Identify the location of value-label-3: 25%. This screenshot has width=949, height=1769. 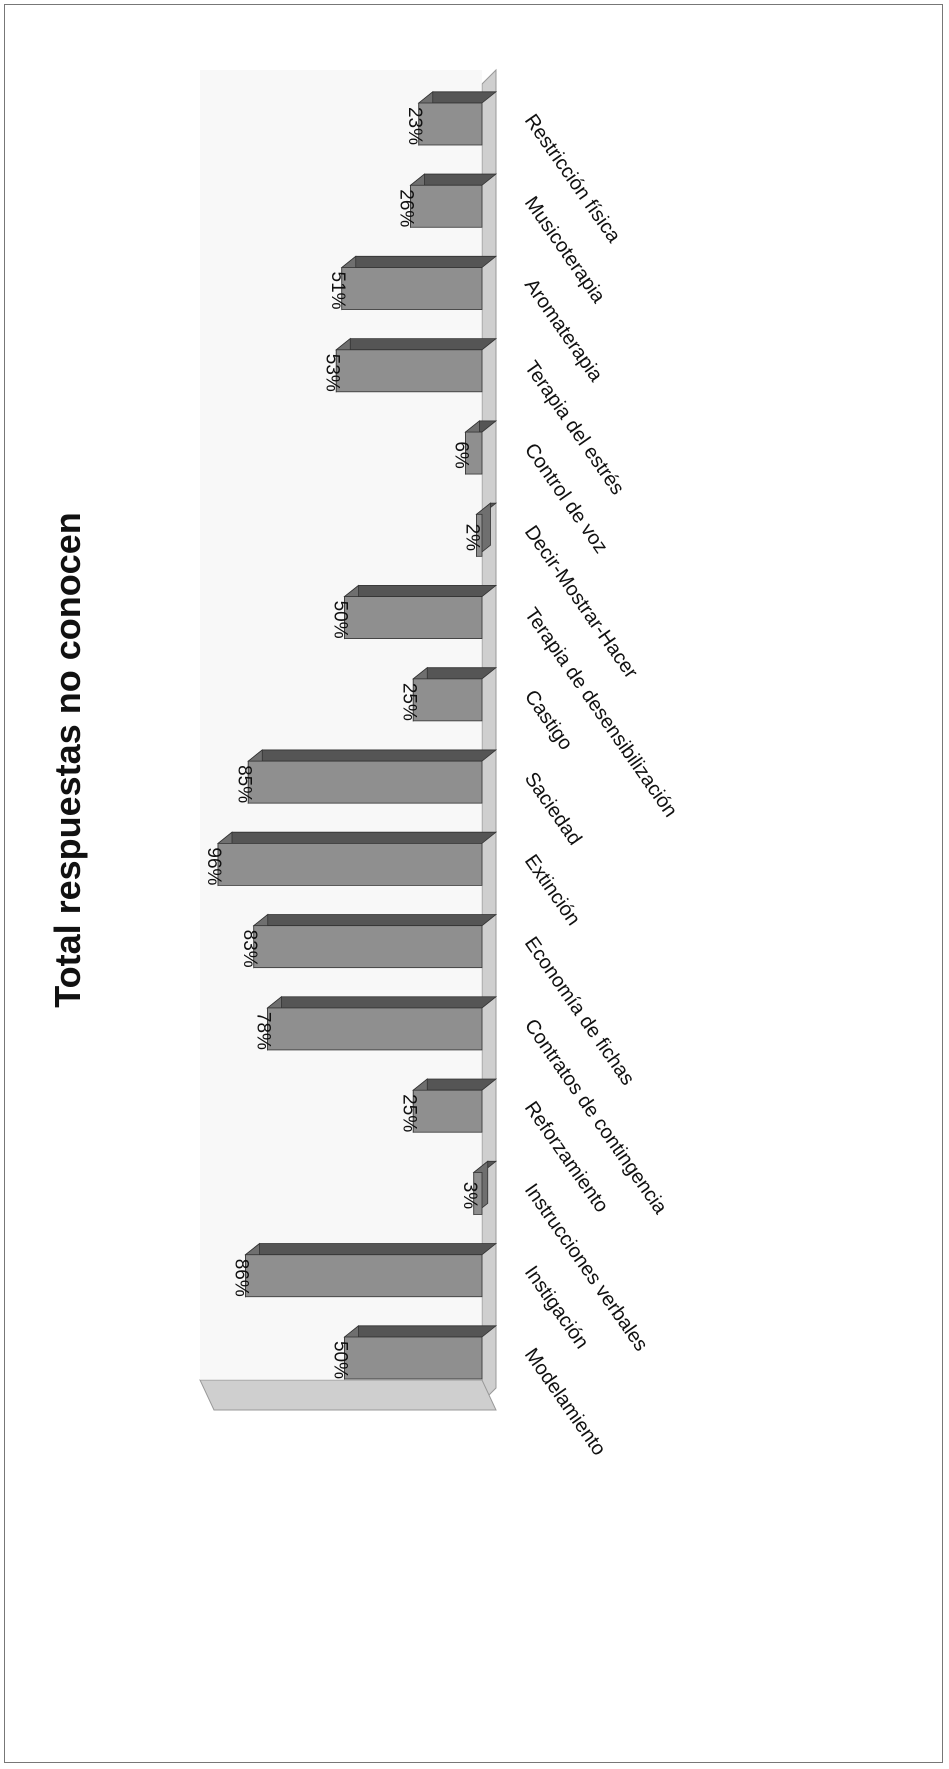
(408, 1113).